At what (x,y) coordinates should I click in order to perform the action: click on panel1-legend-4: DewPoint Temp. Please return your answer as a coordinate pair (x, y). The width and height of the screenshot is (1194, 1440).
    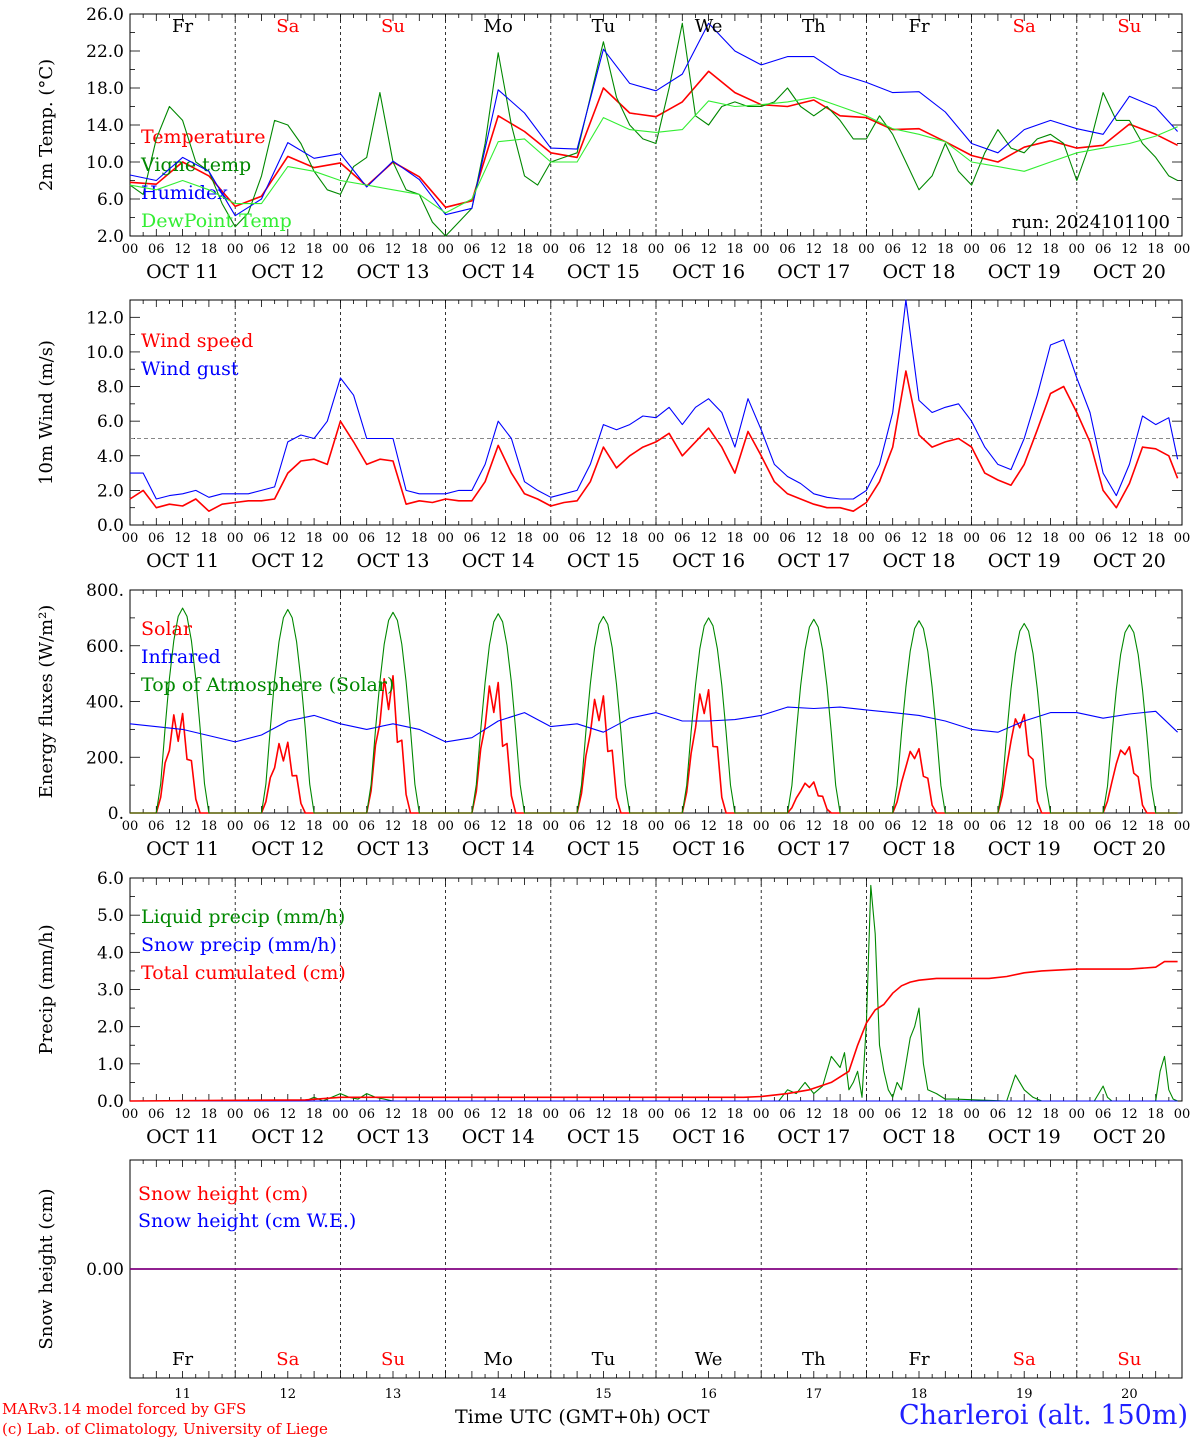
    Looking at the image, I should click on (216, 221).